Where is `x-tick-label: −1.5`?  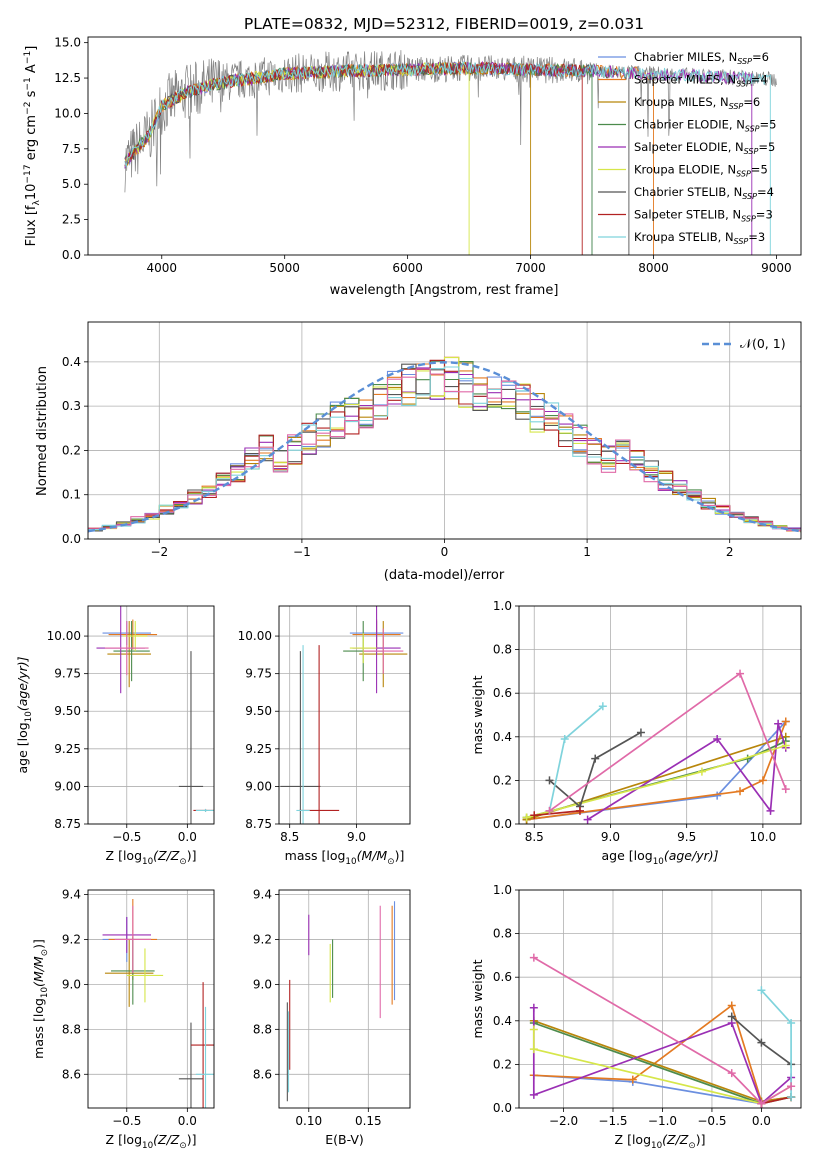 x-tick-label: −1.5 is located at coordinates (612, 1121).